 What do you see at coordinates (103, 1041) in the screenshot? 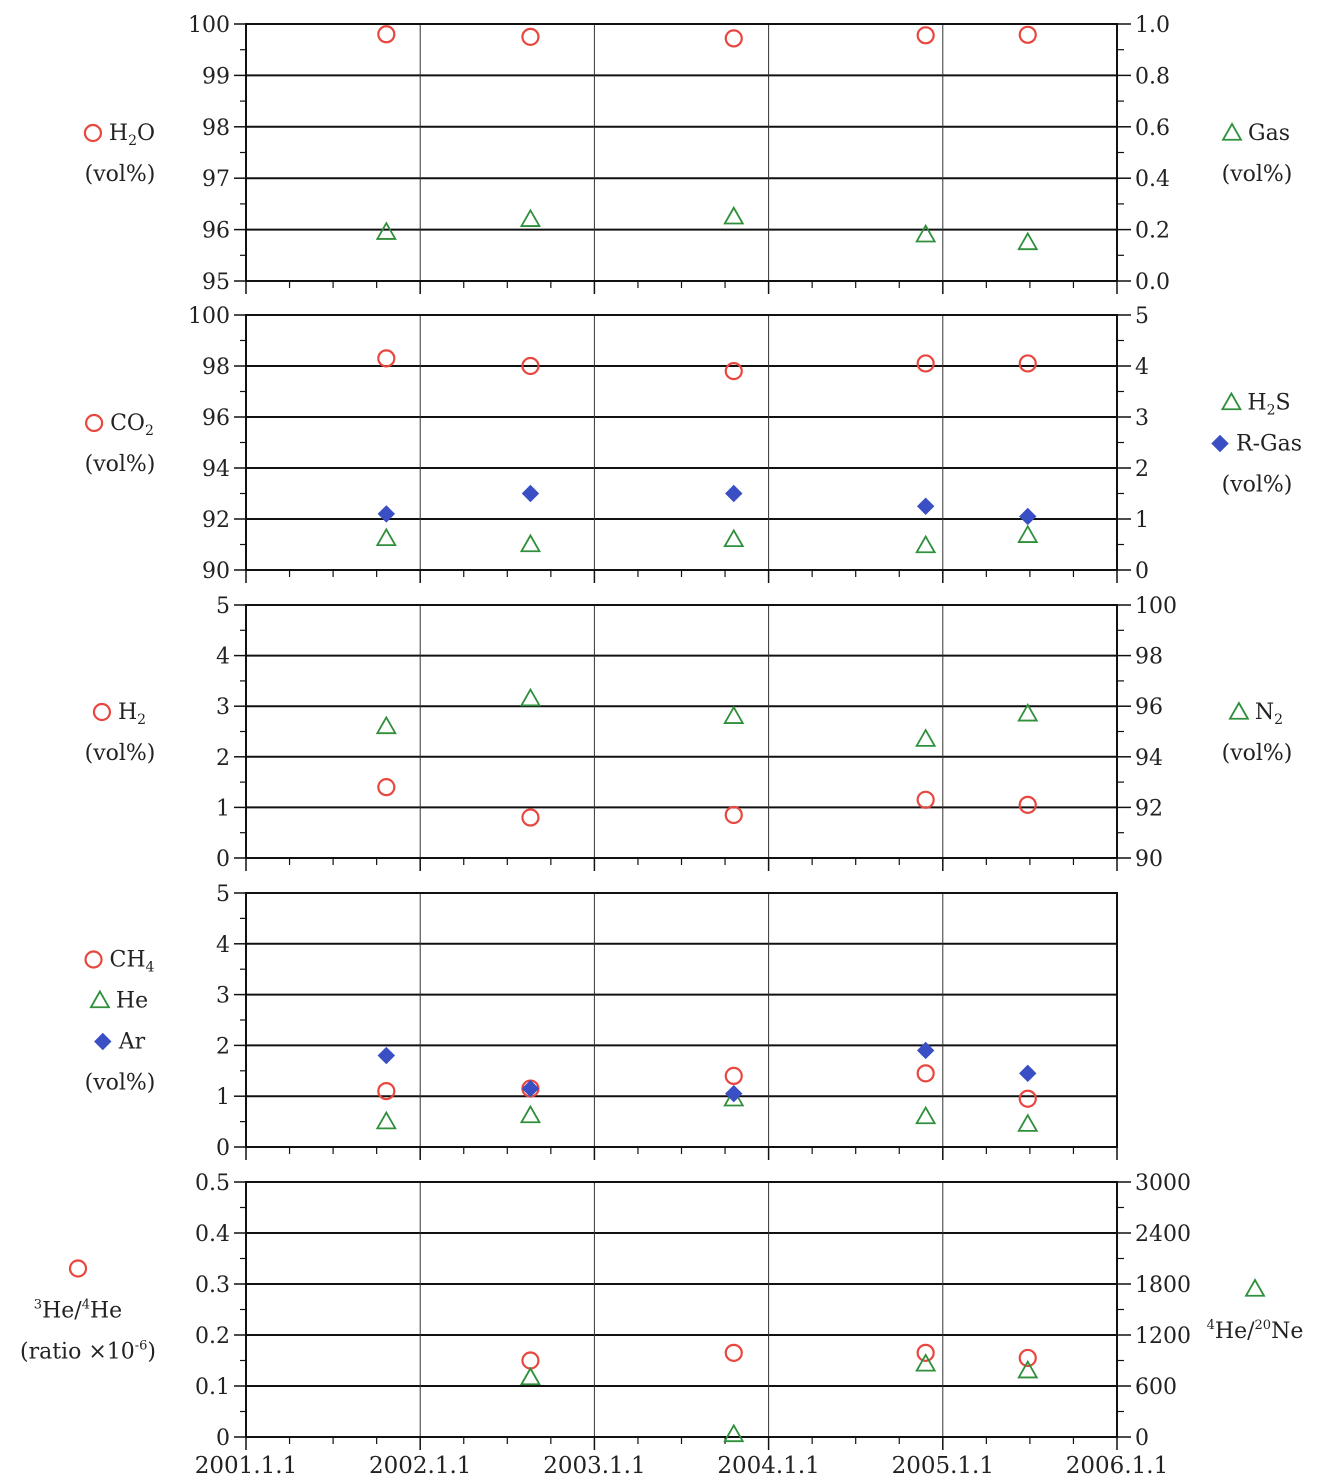
I see `legend-marker-Ar` at bounding box center [103, 1041].